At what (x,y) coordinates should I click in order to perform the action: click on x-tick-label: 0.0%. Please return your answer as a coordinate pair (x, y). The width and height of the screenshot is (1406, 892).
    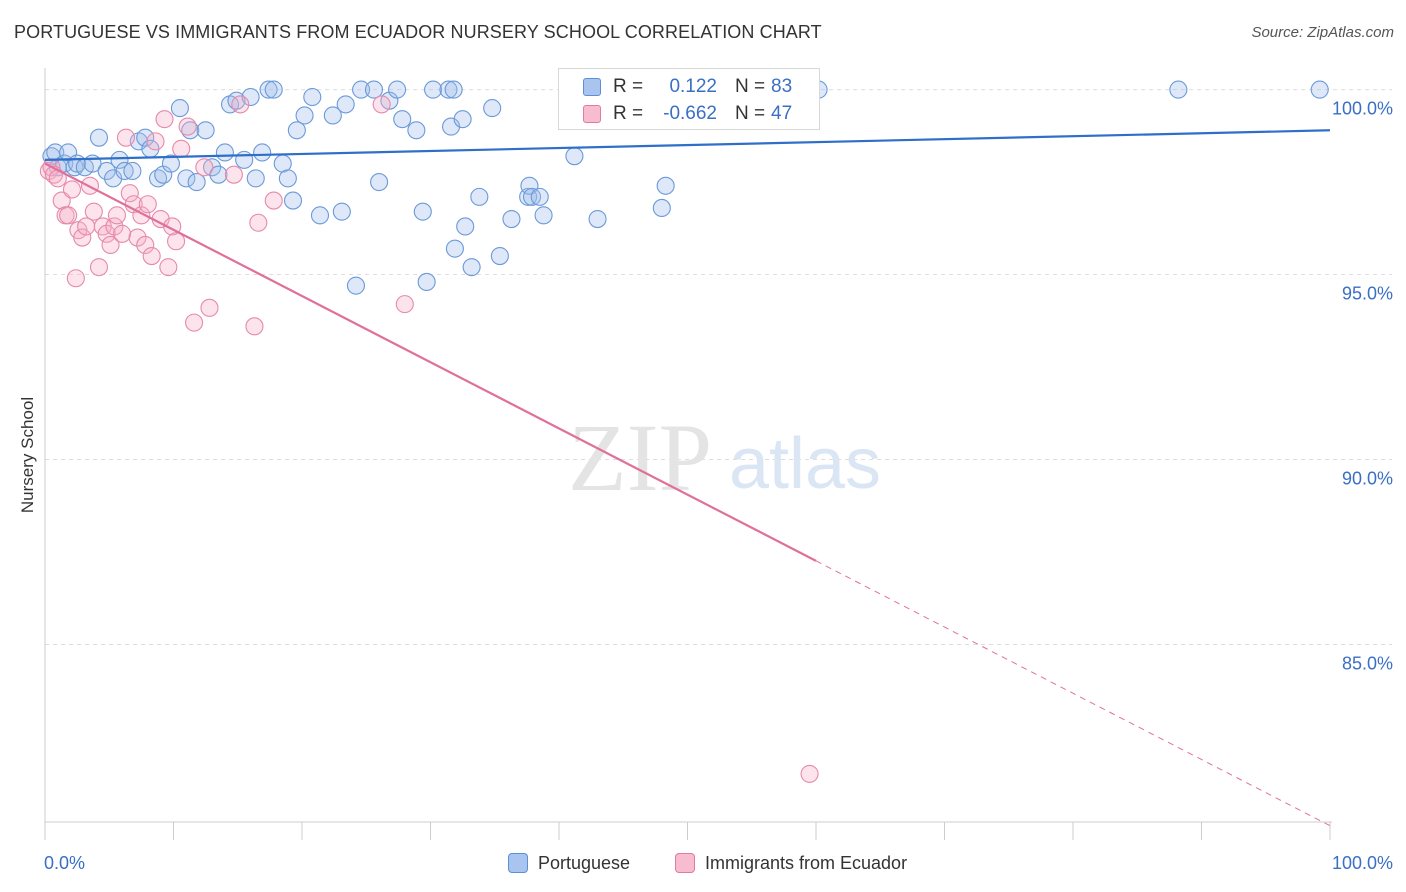
    Looking at the image, I should click on (64, 863).